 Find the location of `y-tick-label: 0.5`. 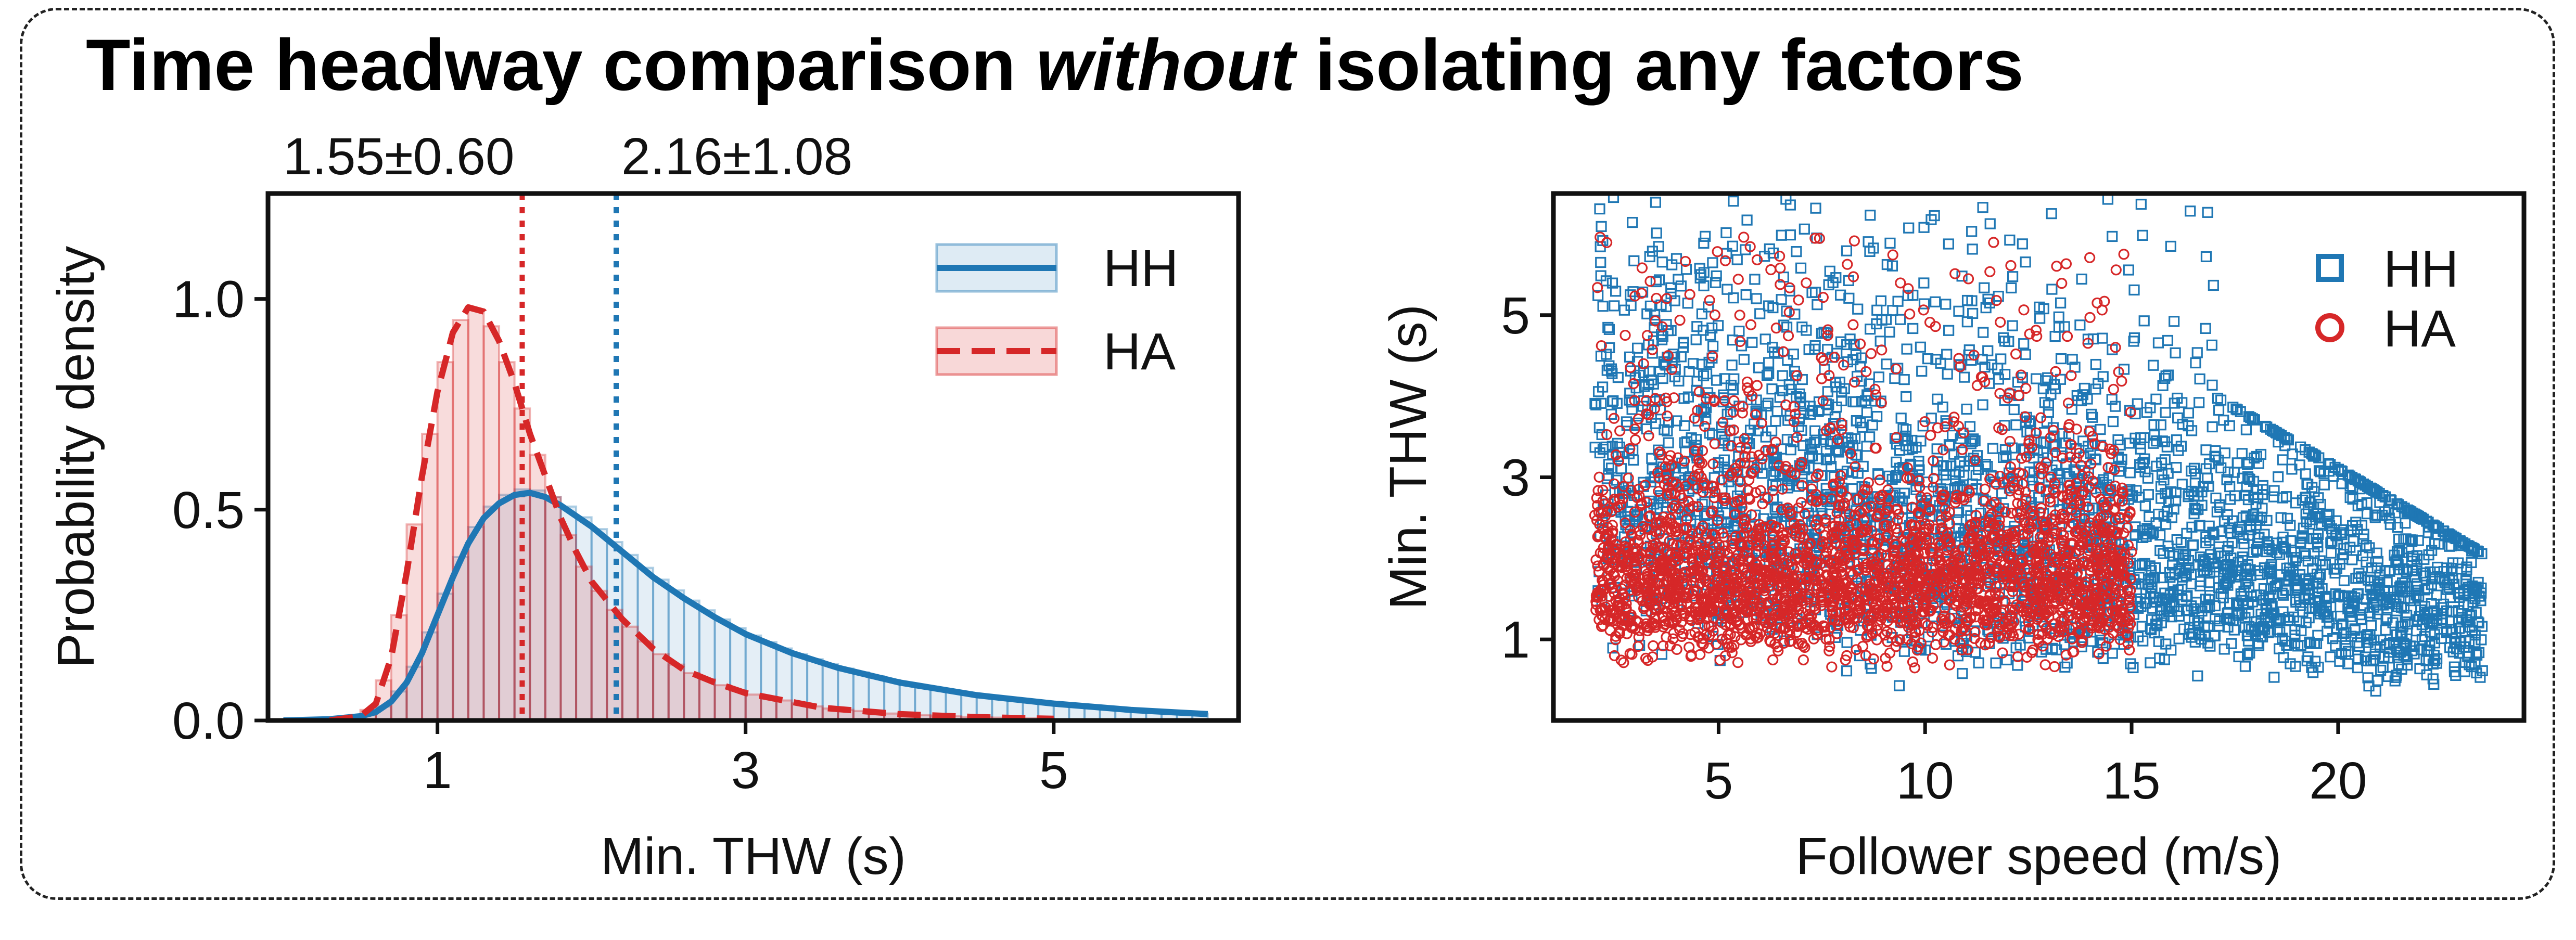

y-tick-label: 0.5 is located at coordinates (208, 510).